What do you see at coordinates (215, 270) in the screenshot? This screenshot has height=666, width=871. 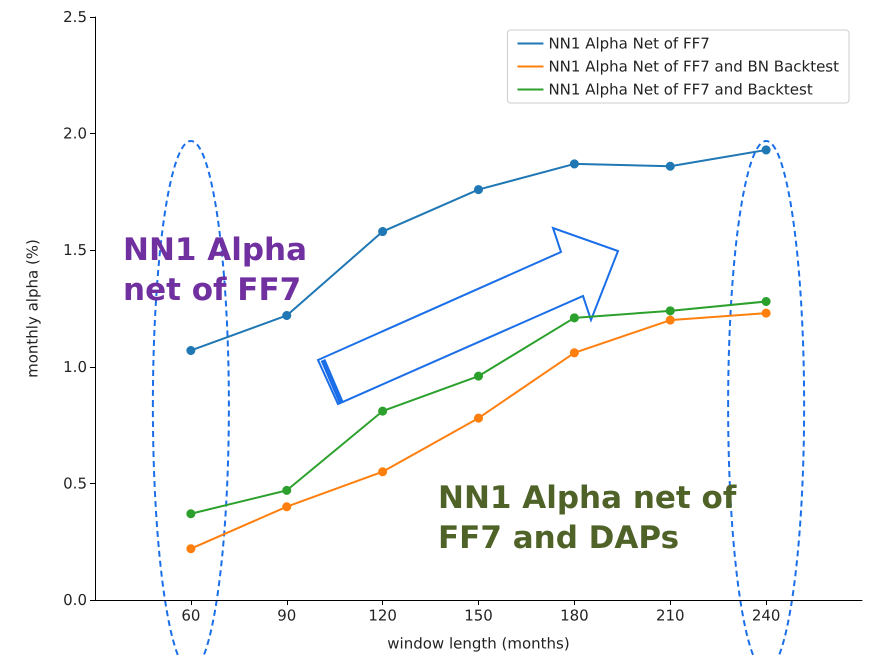 I see `annotation: NN1 Alpha net of FF7` at bounding box center [215, 270].